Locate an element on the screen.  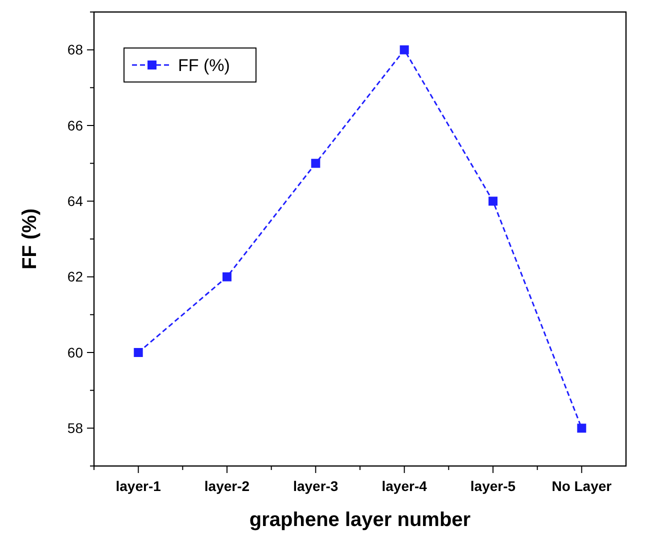
x-tick-label: layer-1 is located at coordinates (139, 486).